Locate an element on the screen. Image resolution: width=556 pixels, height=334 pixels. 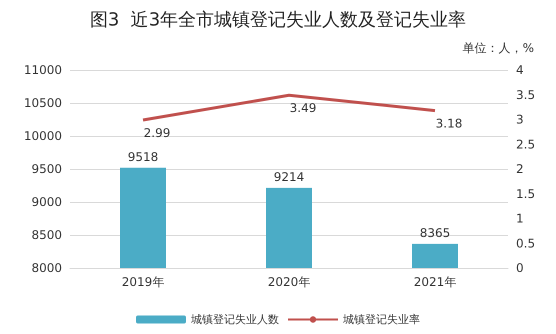
y2-tick-label: 1 is located at coordinates (520, 219).